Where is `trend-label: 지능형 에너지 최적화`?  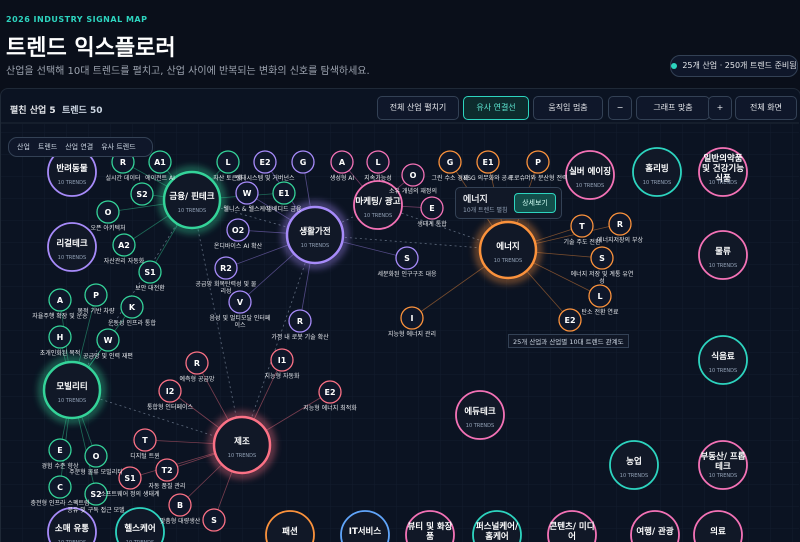 trend-label: 지능형 에너지 최적화 is located at coordinates (330, 408).